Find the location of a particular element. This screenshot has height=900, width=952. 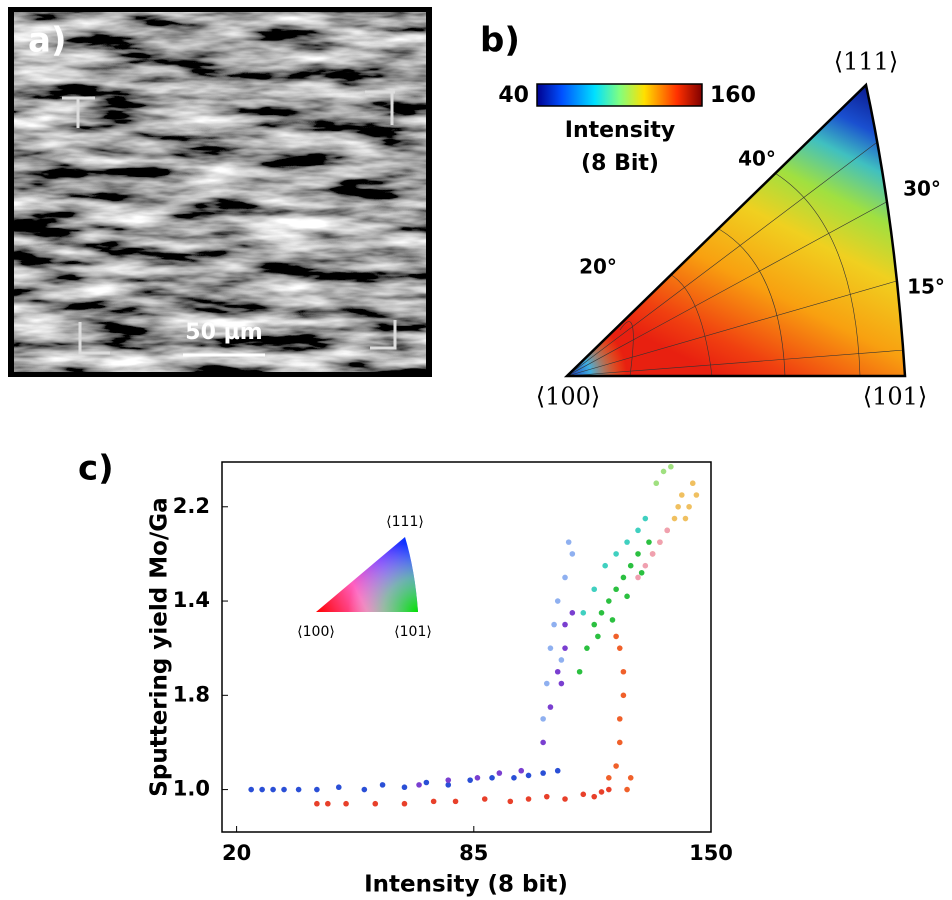

colorbar-tick-label: 40 is located at coordinates (513, 95).